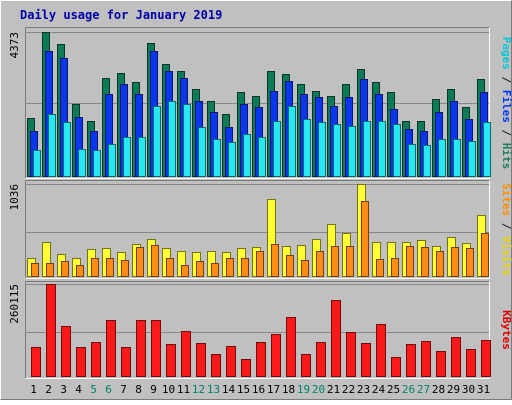 The width and height of the screenshot is (512, 405). What do you see at coordinates (14, 304) in the screenshot?
I see `y-max-label: 260115` at bounding box center [14, 304].